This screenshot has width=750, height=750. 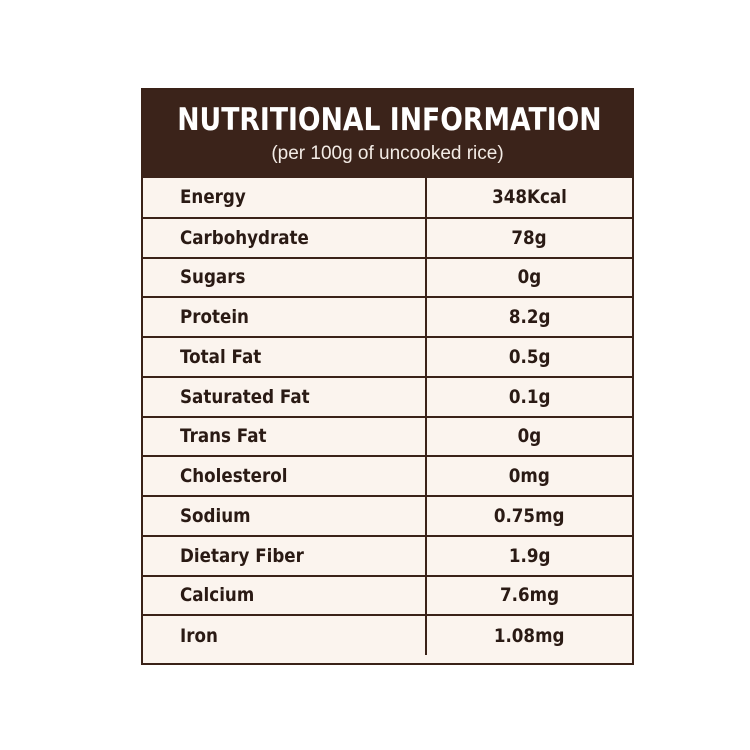 I want to click on nutrient-label: Sodium, so click(x=285, y=516).